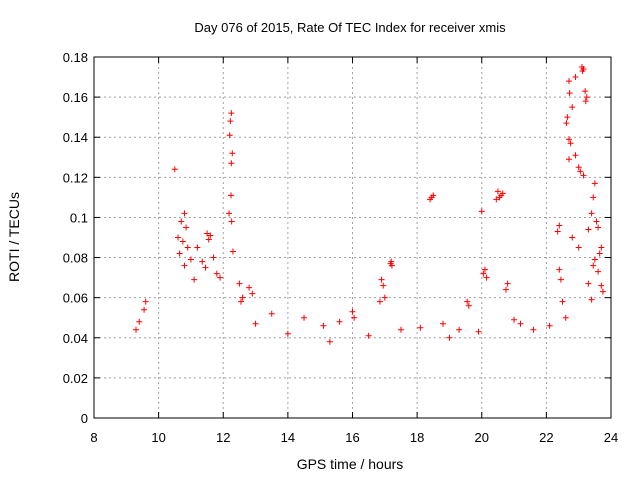  Describe the element at coordinates (354, 437) in the screenshot. I see `x-tick-labels: 8 10 12 14 16 18 20 22 24` at that location.